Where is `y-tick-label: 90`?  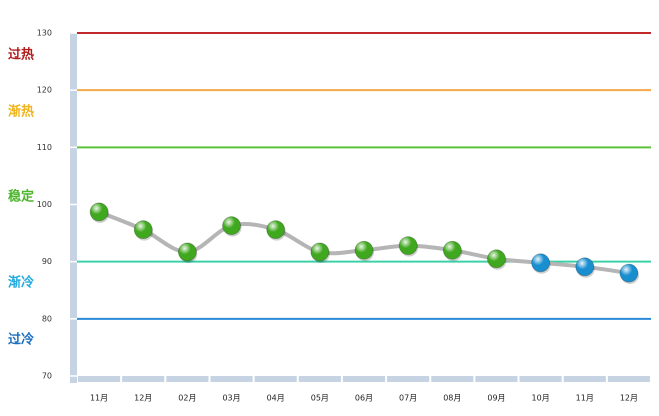 y-tick-label: 90 is located at coordinates (47, 261).